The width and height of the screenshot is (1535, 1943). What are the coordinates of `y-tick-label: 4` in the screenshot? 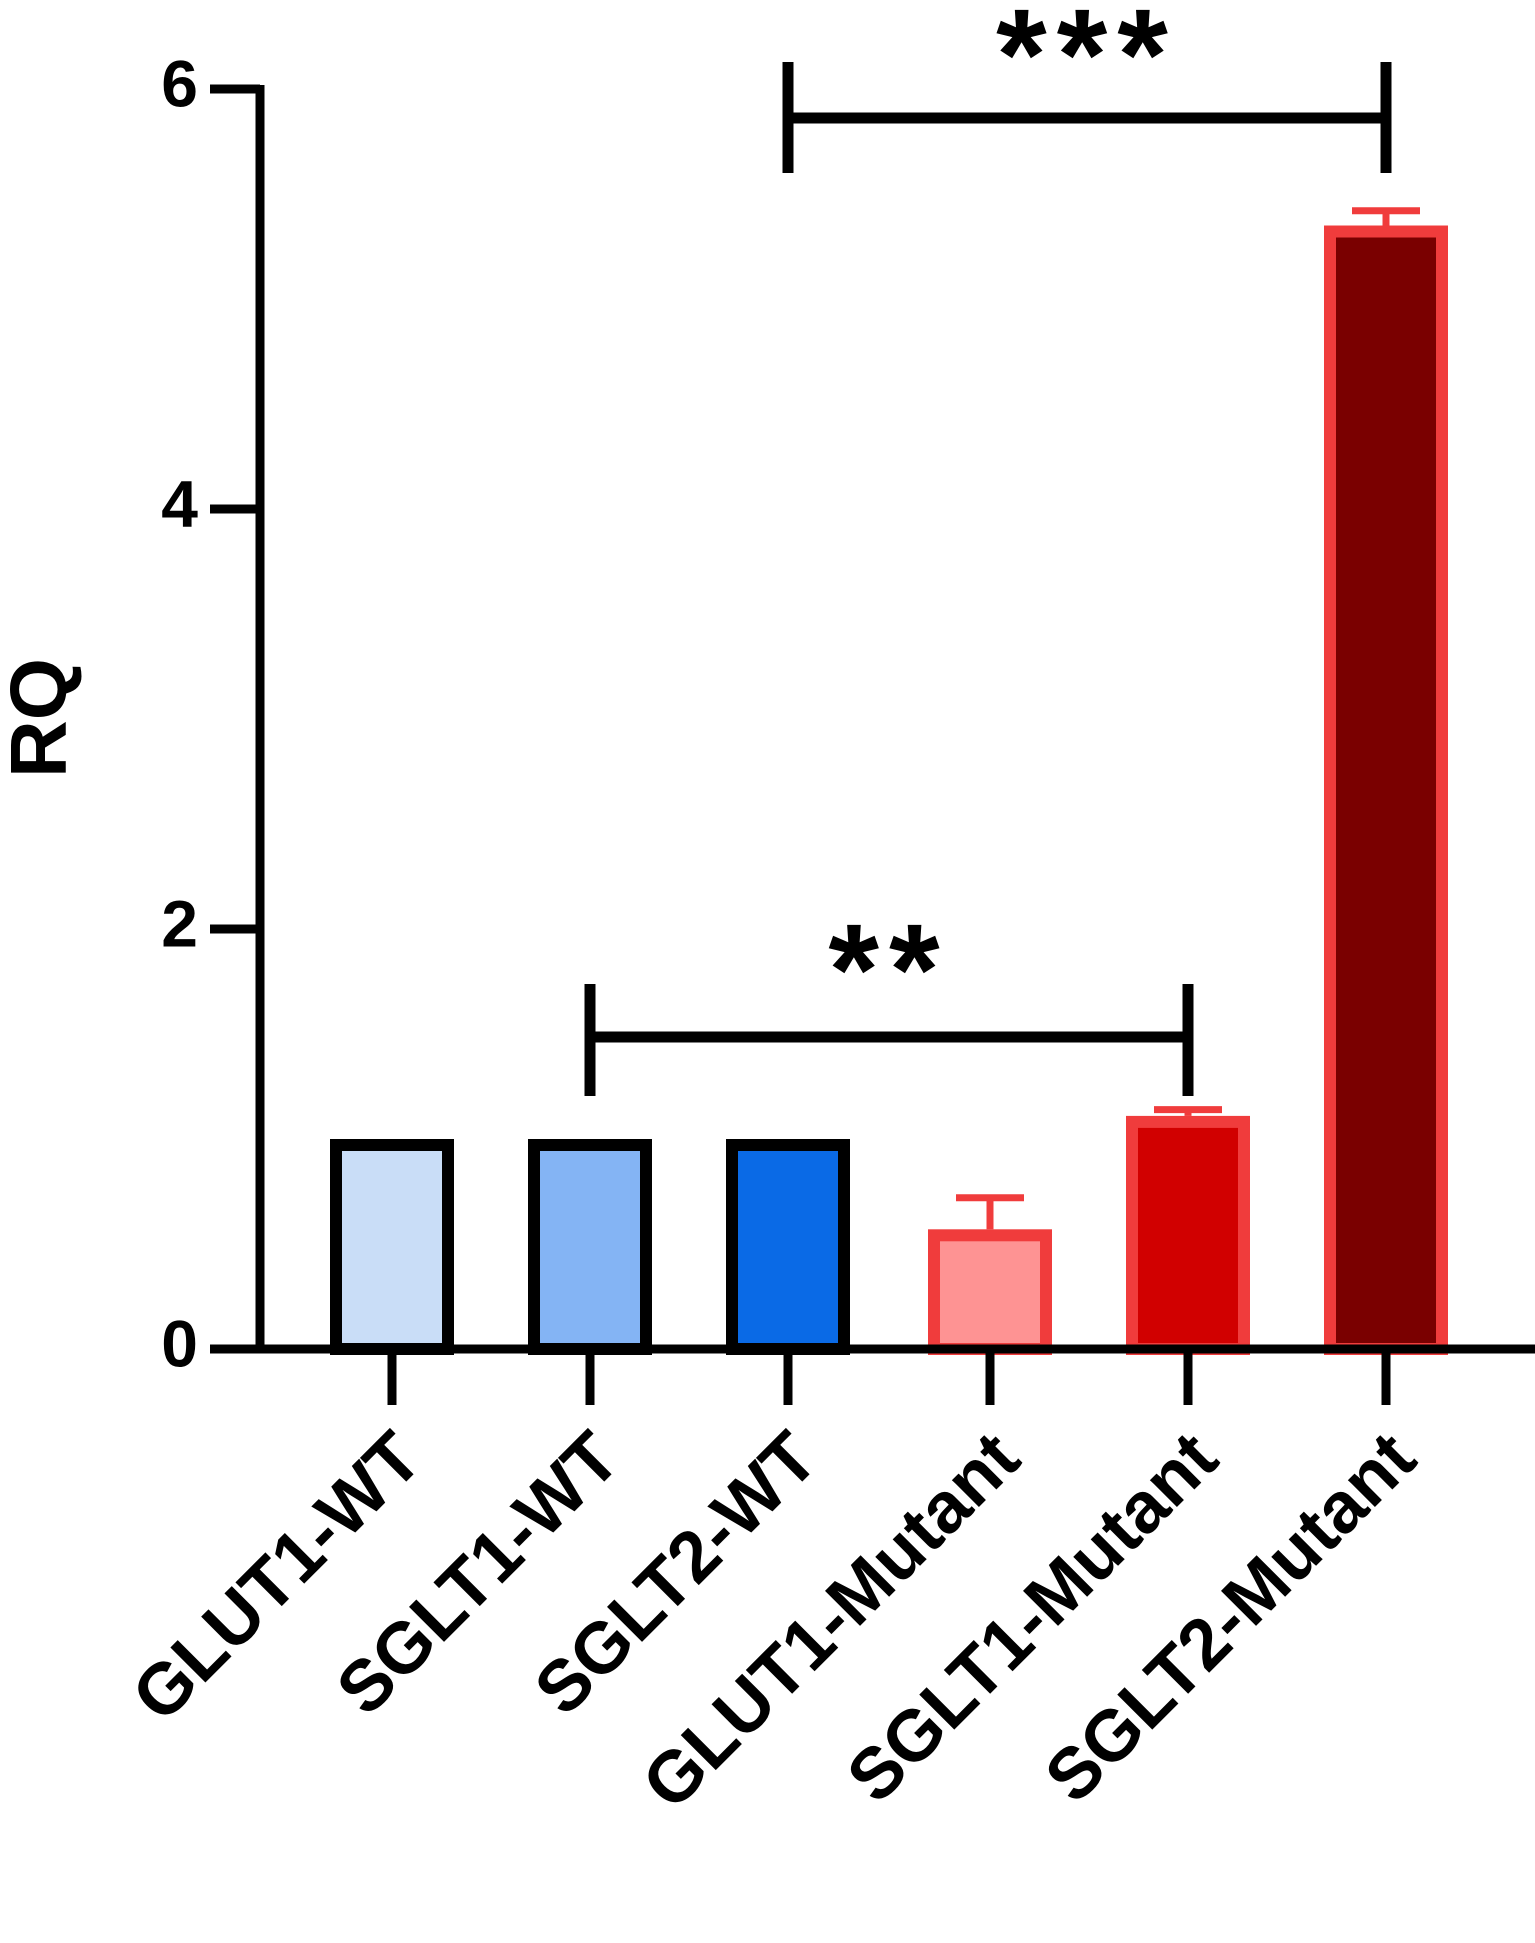 It's located at (179, 503).